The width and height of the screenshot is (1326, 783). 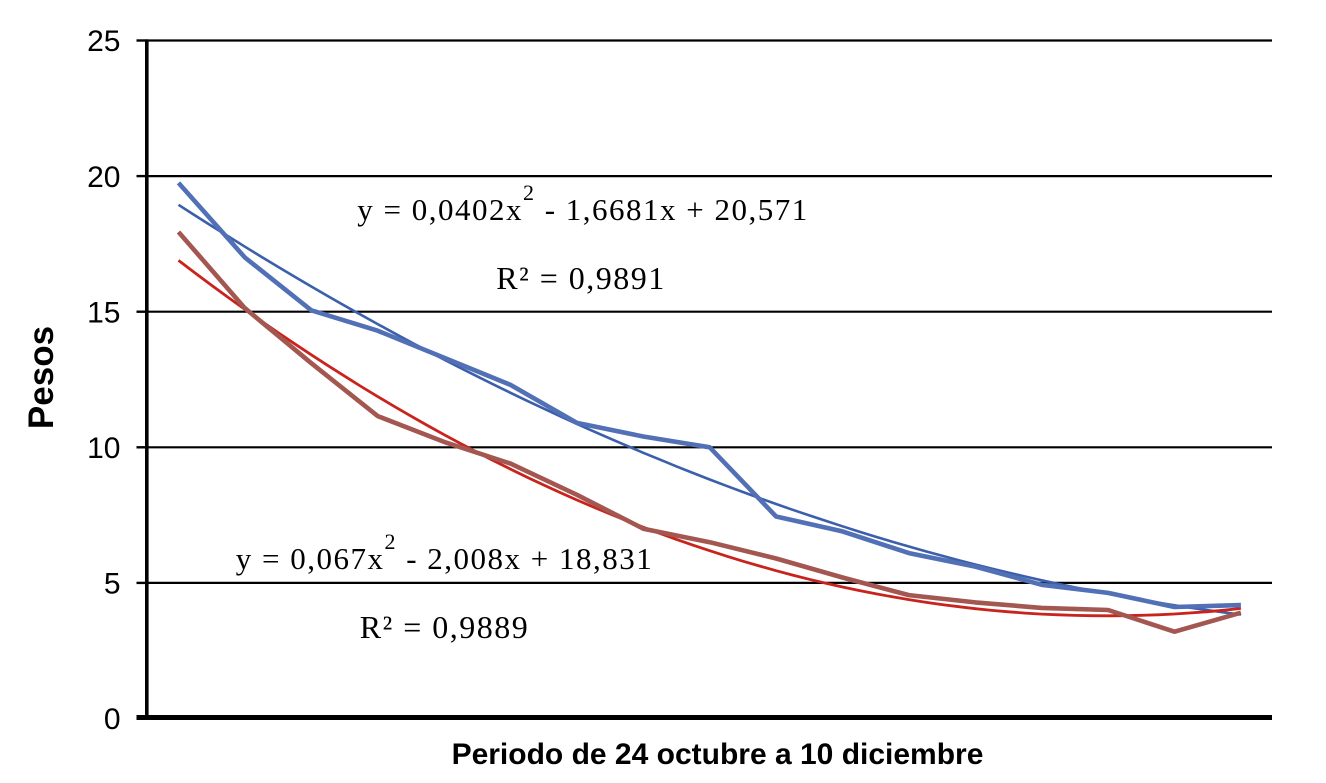 I want to click on svg-text: 10, so click(x=103, y=448).